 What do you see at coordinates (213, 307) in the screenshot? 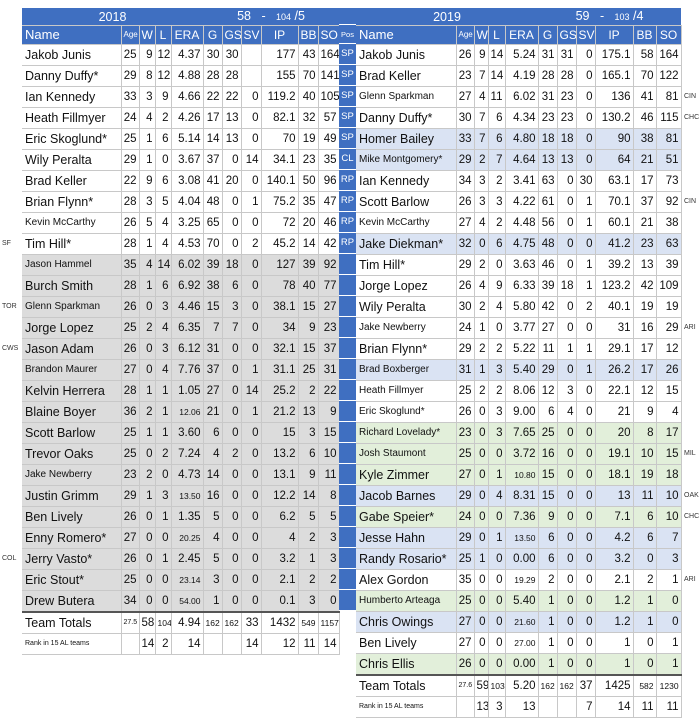
I see `cell-g: 15` at bounding box center [213, 307].